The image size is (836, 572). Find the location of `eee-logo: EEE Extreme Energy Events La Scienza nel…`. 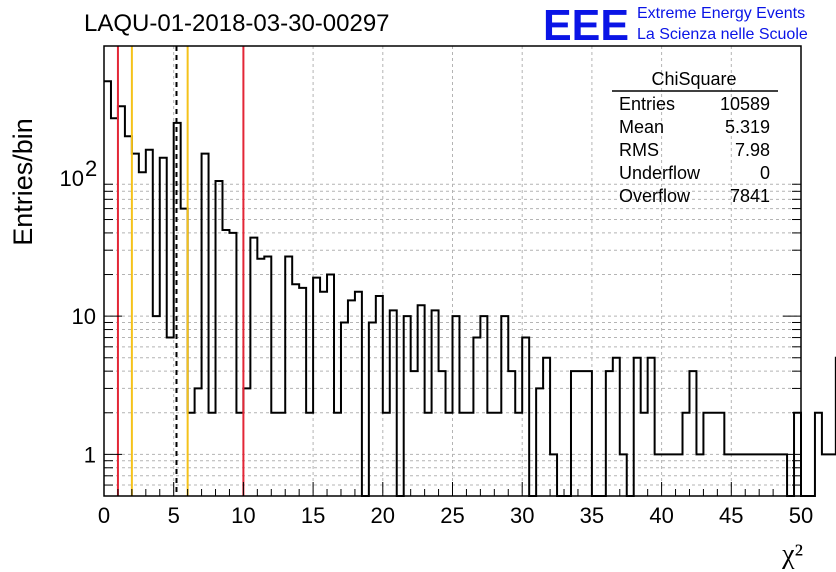

eee-logo: EEE Extreme Energy Events La Scienza nel… is located at coordinates (675, 25).